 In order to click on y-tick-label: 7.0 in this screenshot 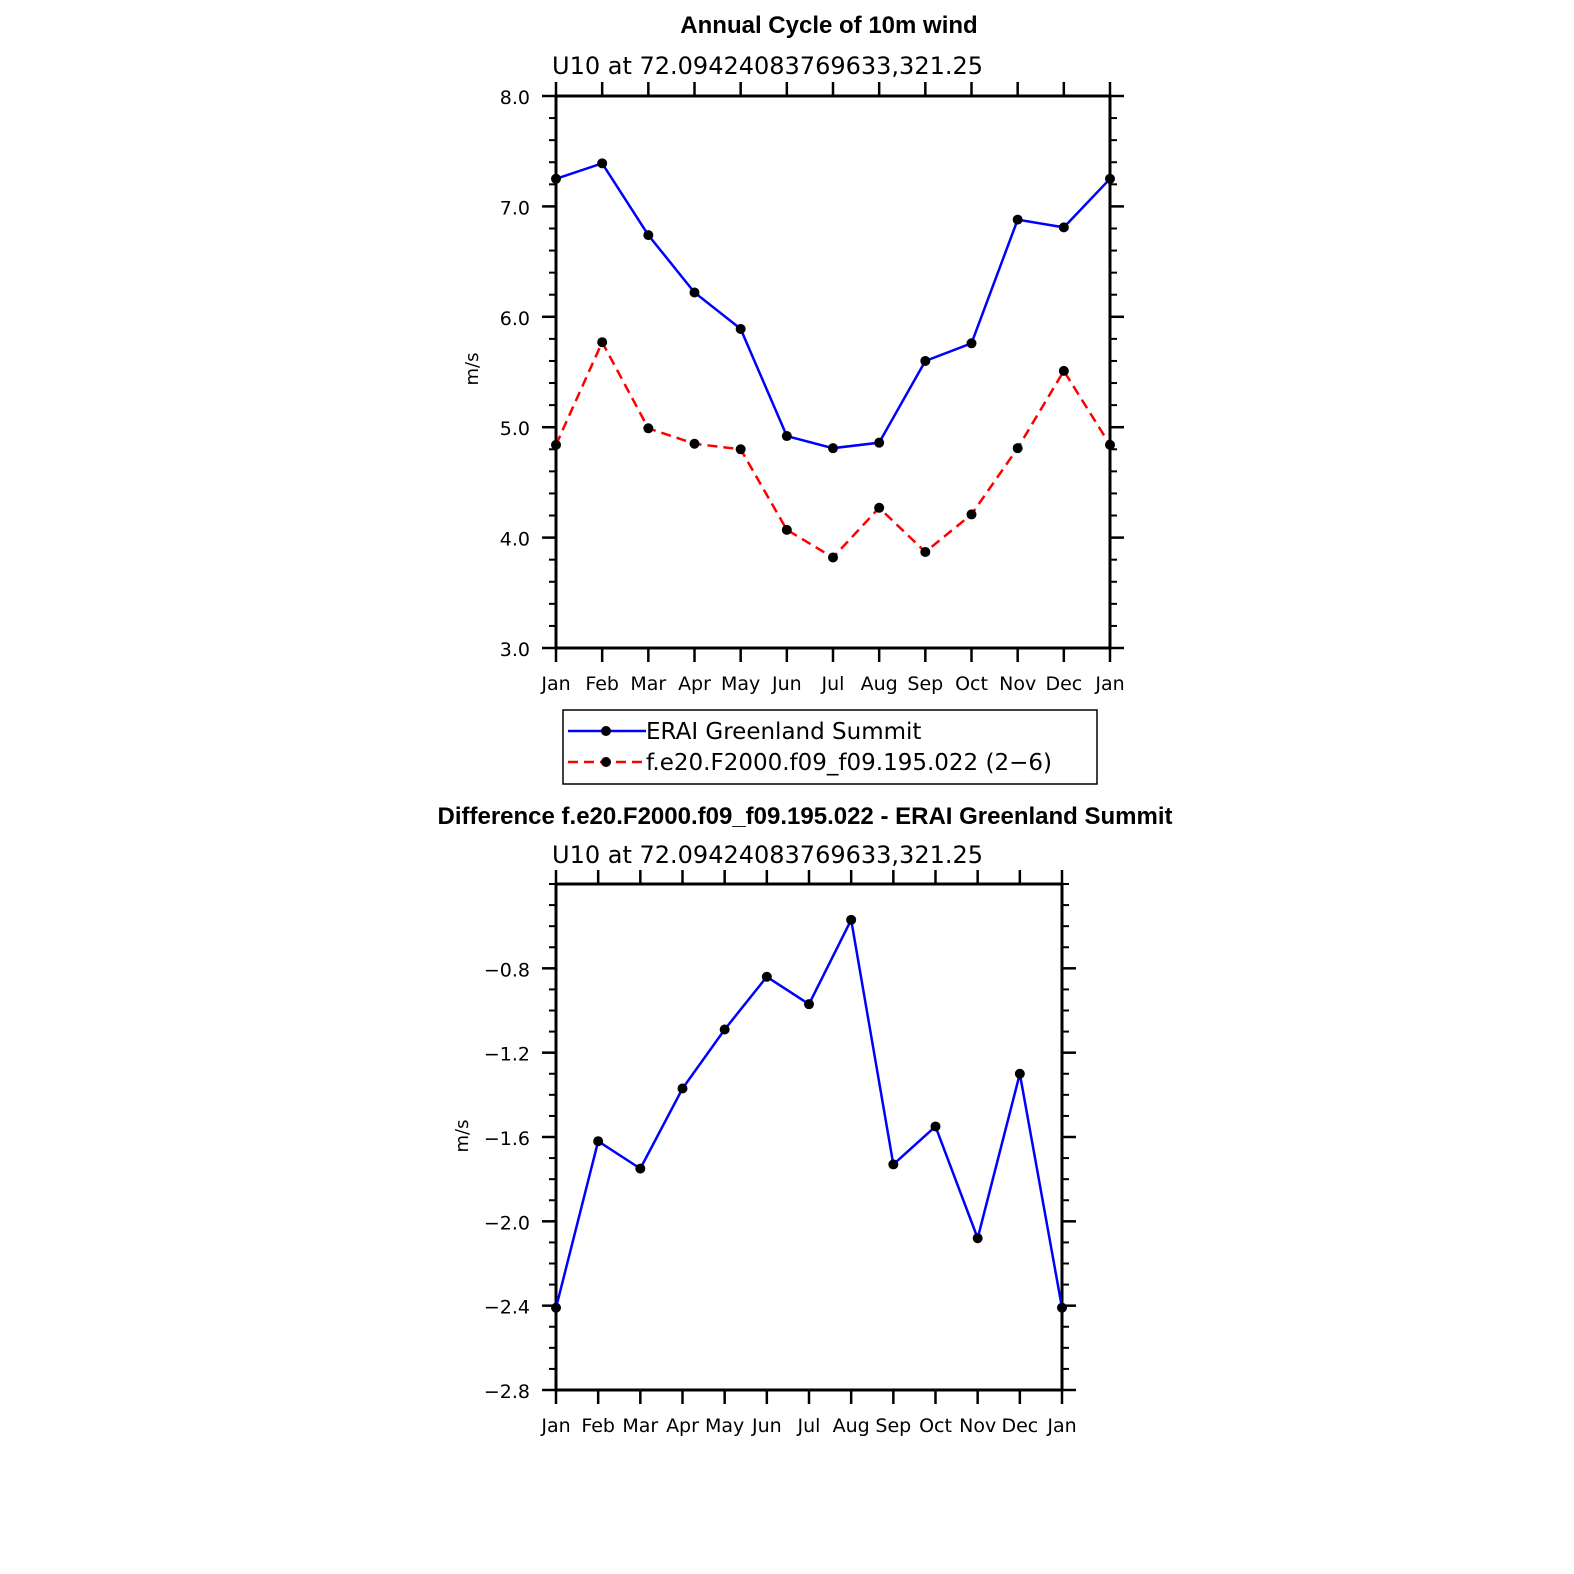, I will do `click(515, 208)`.